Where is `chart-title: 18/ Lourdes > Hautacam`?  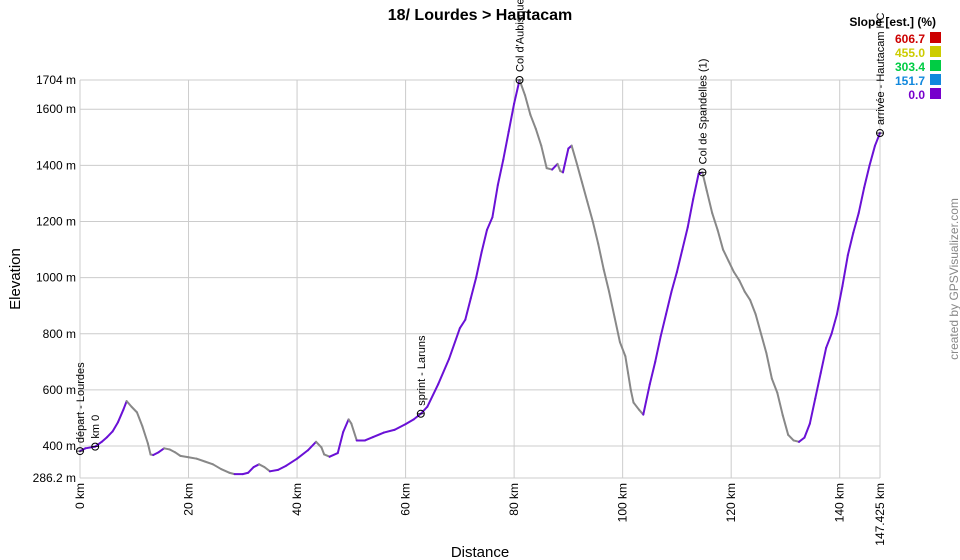
chart-title: 18/ Lourdes > Hautacam is located at coordinates (480, 15).